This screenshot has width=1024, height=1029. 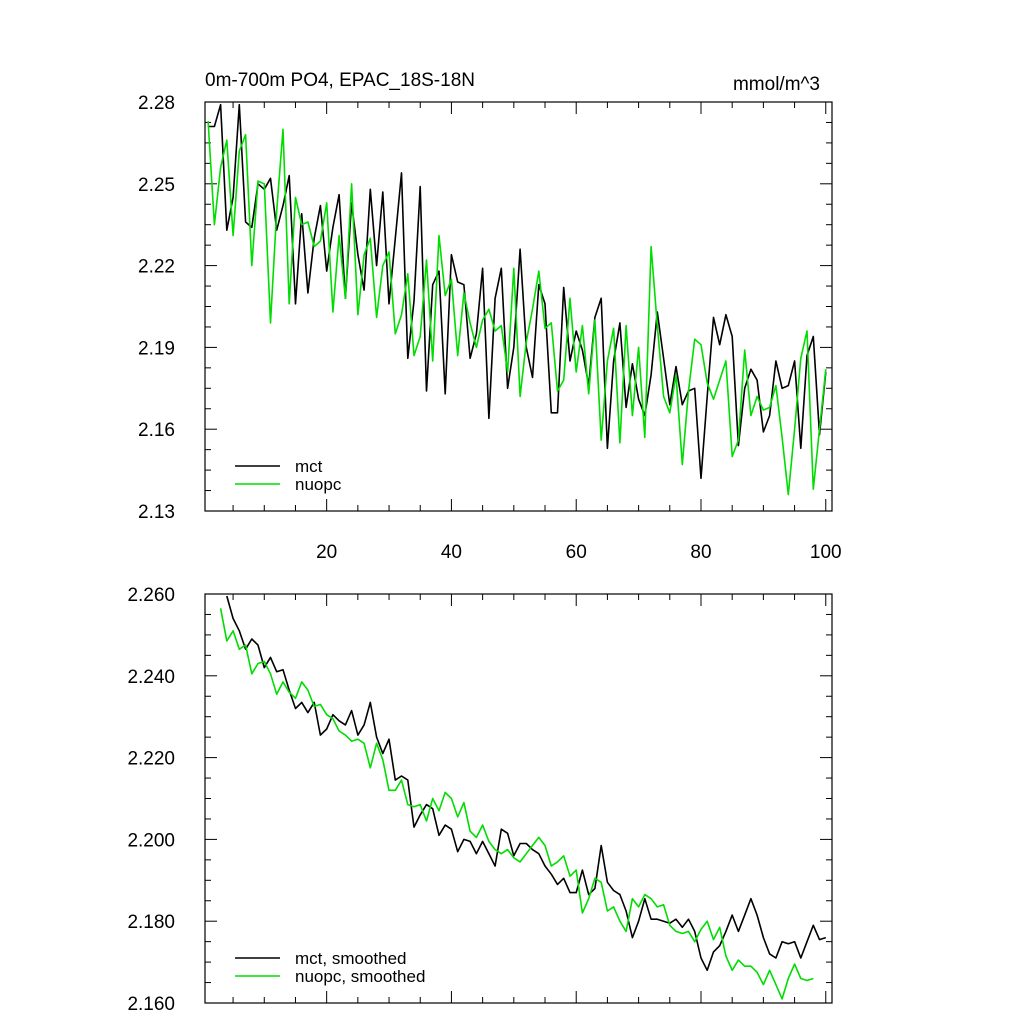 What do you see at coordinates (156, 512) in the screenshot?
I see `y-tick-label: 2.13` at bounding box center [156, 512].